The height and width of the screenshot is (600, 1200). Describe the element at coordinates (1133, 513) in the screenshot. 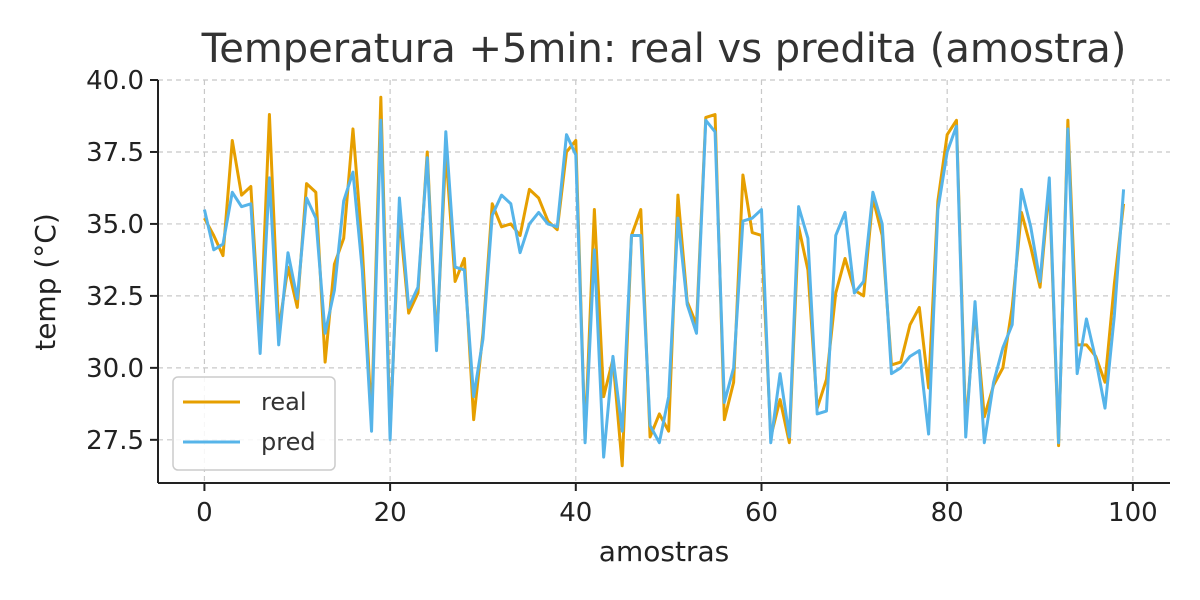

I see `x-tick-label: 100` at that location.